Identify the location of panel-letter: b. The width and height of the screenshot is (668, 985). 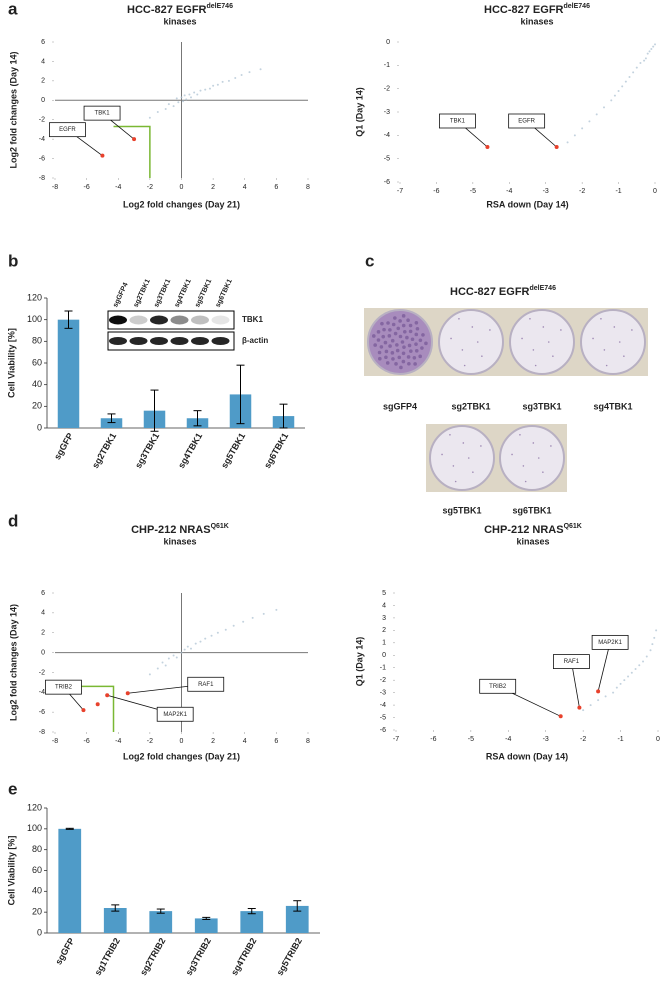
(13, 260).